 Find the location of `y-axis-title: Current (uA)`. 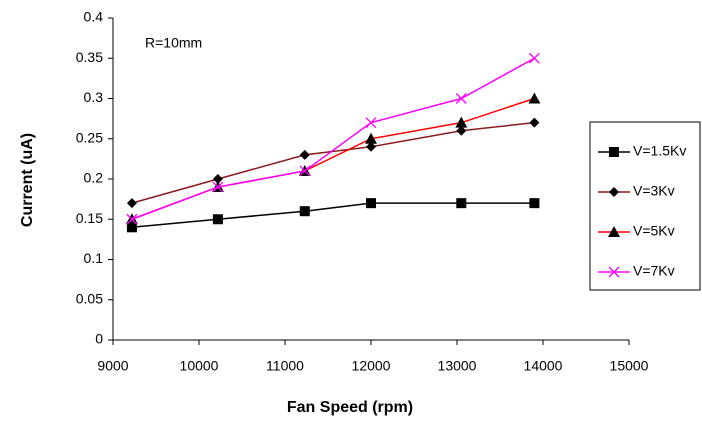

y-axis-title: Current (uA) is located at coordinates (27, 180).